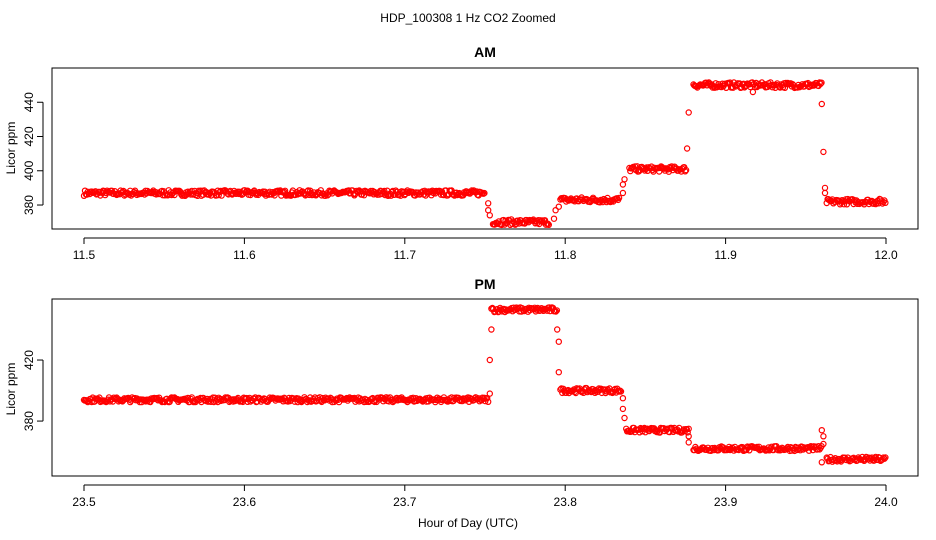 The width and height of the screenshot is (936, 540). What do you see at coordinates (725, 255) in the screenshot?
I see `x-tick-label: 11.9` at bounding box center [725, 255].